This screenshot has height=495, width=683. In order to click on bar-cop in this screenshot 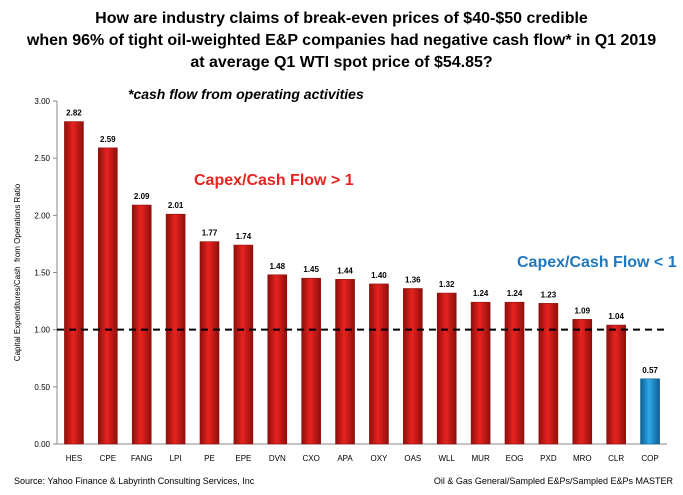, I will do `click(650, 411)`.